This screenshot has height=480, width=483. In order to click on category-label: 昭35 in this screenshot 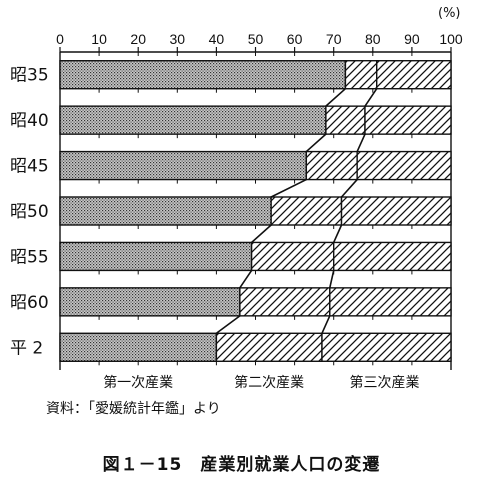, I will do `click(29, 76)`.